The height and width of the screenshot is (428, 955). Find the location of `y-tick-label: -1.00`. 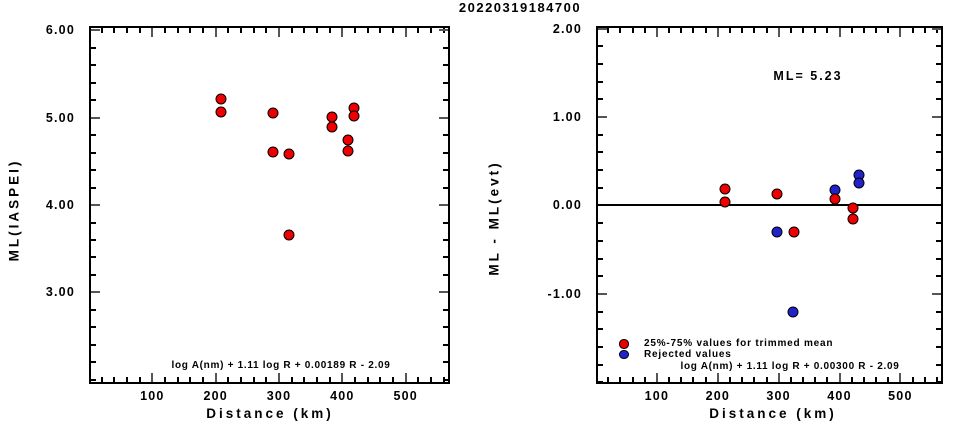

y-tick-label: -1.00 is located at coordinates (564, 293).